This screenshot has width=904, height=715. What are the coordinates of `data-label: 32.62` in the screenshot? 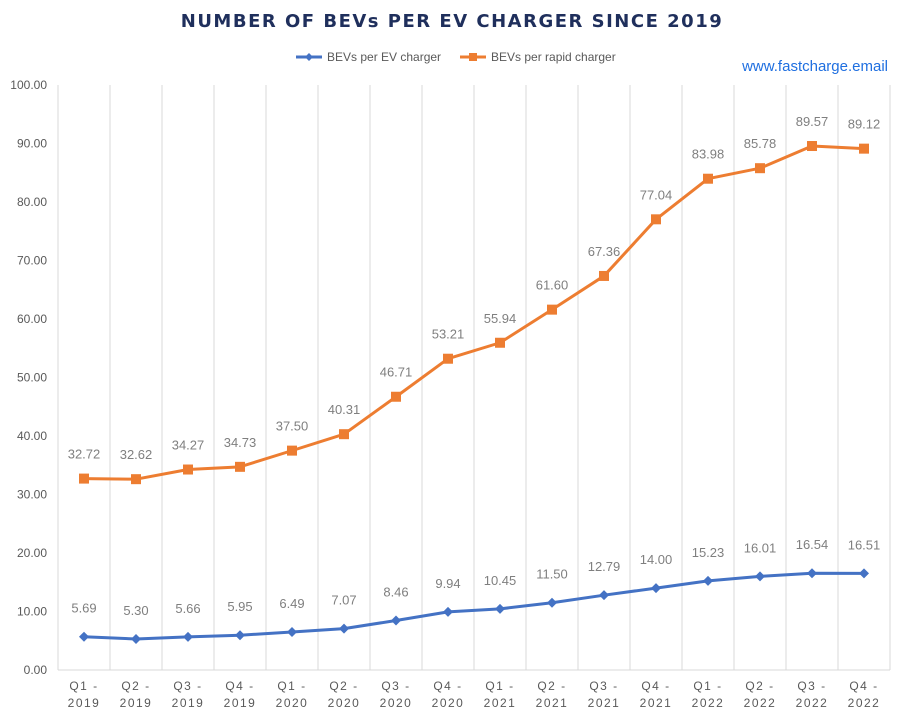 It's located at (136, 454).